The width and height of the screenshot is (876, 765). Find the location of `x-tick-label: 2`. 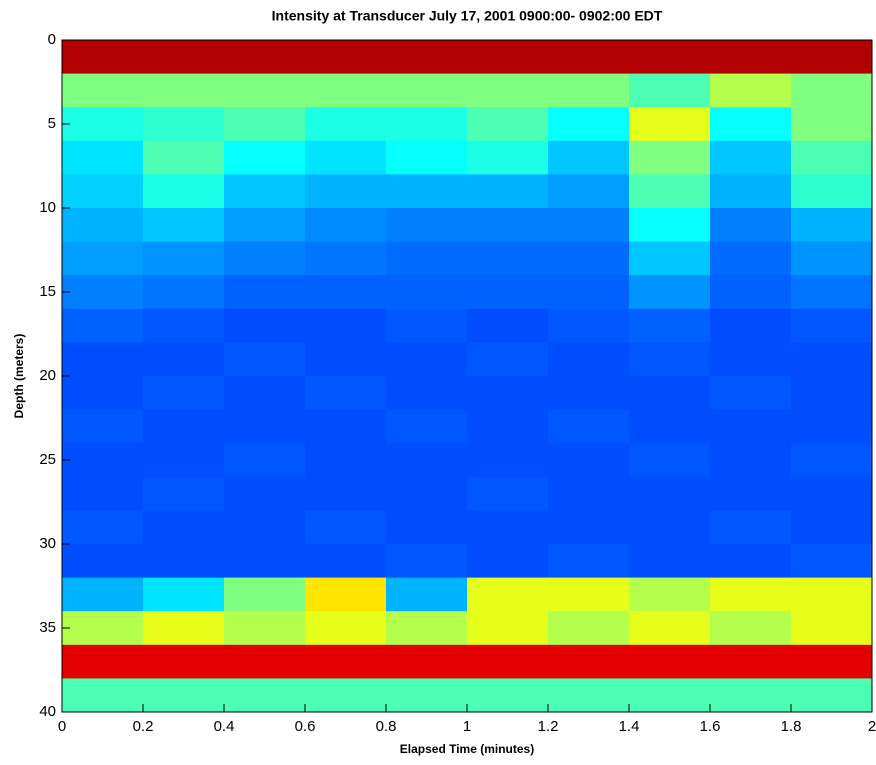

x-tick-label: 2 is located at coordinates (872, 726).